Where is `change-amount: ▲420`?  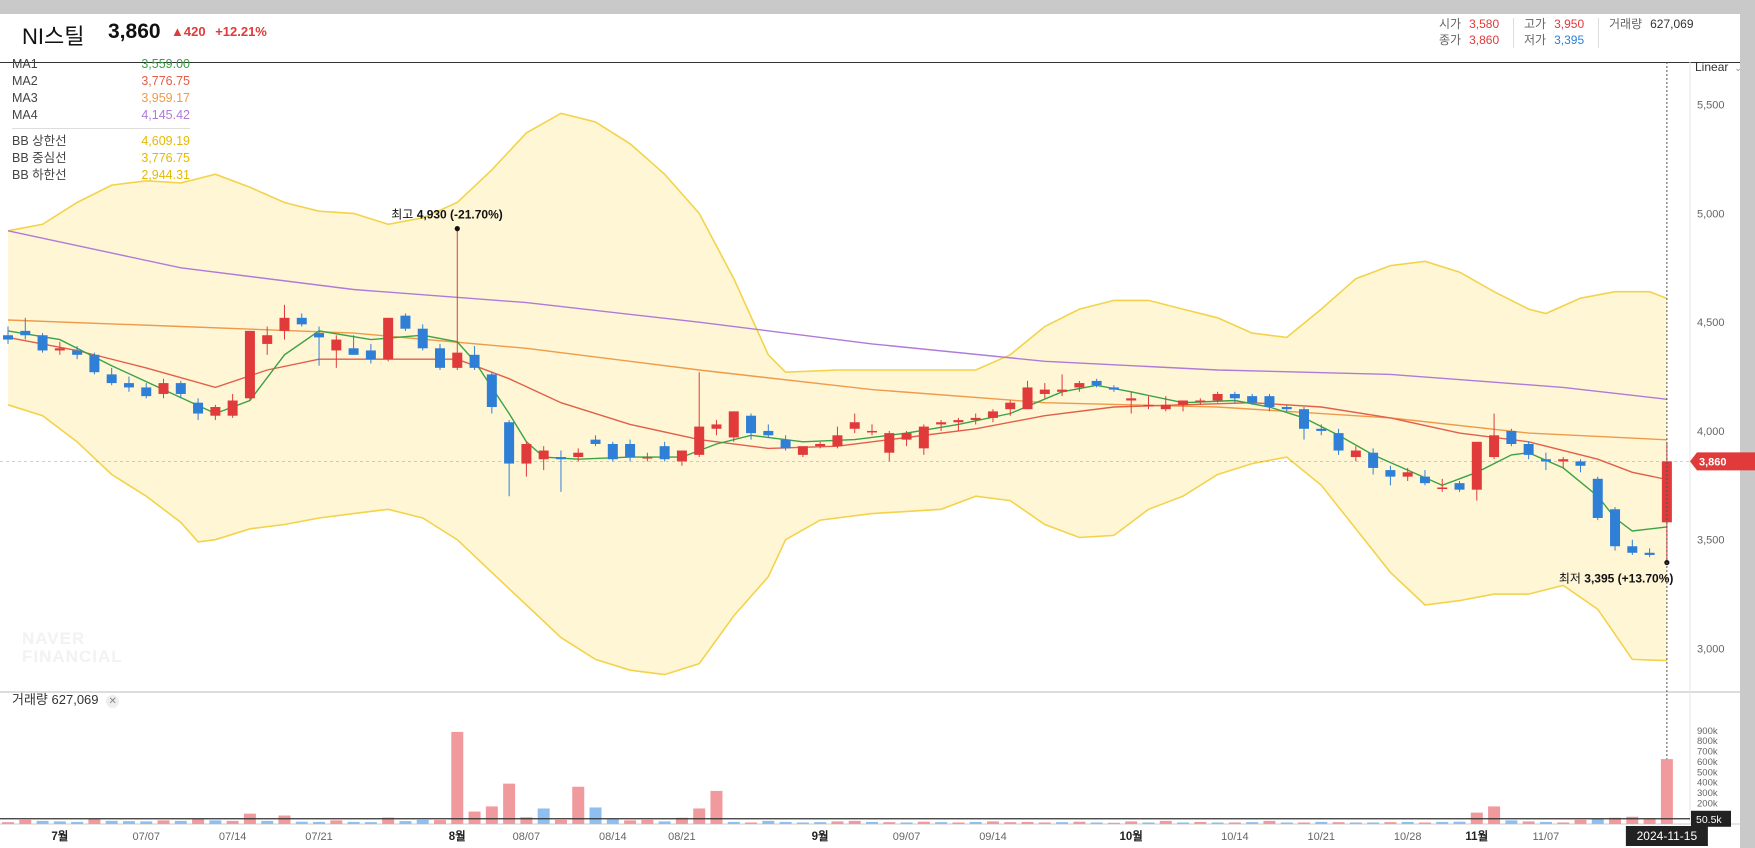
change-amount: ▲420 is located at coordinates (188, 31).